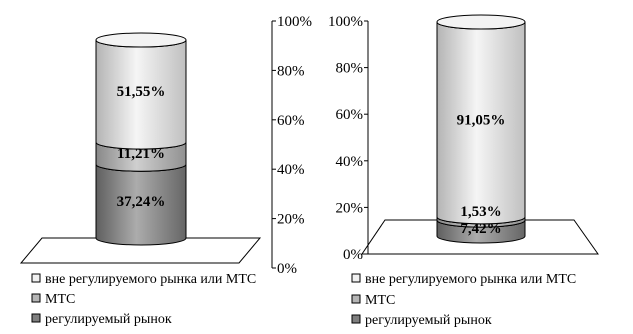  What do you see at coordinates (141, 202) in the screenshot?
I see `data-label: 37,24%` at bounding box center [141, 202].